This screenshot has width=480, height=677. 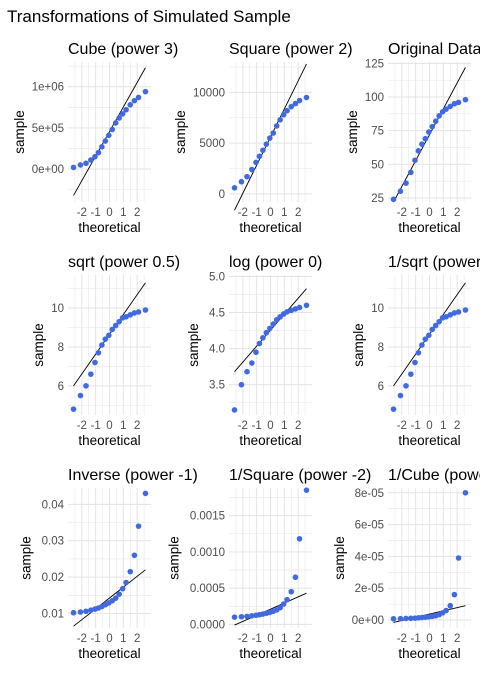 I want to click on qq-reference-line, so click(x=109, y=598).